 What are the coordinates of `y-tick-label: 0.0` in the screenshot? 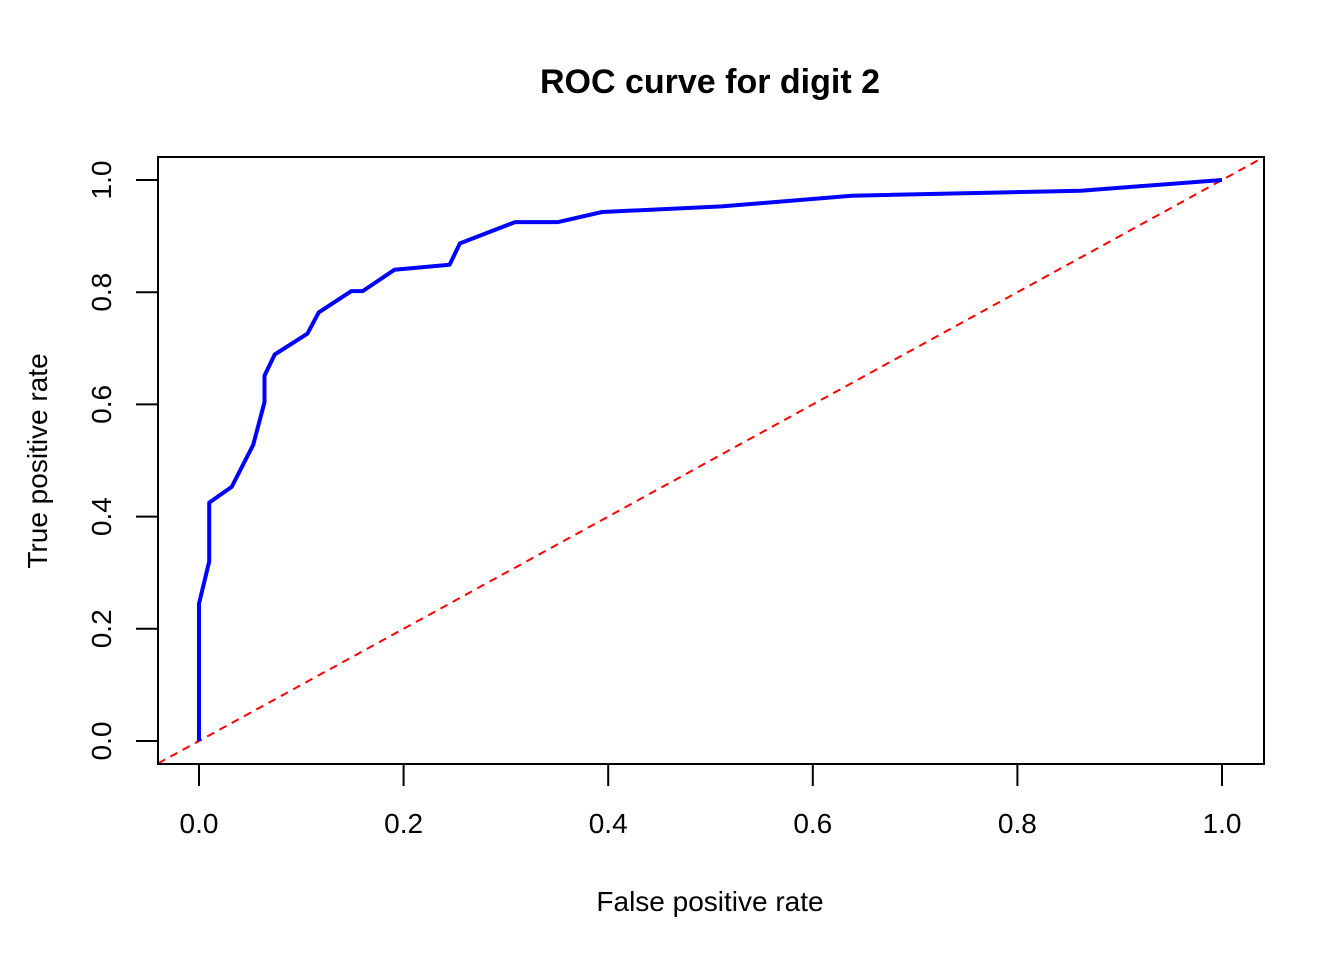 It's located at (101, 741).